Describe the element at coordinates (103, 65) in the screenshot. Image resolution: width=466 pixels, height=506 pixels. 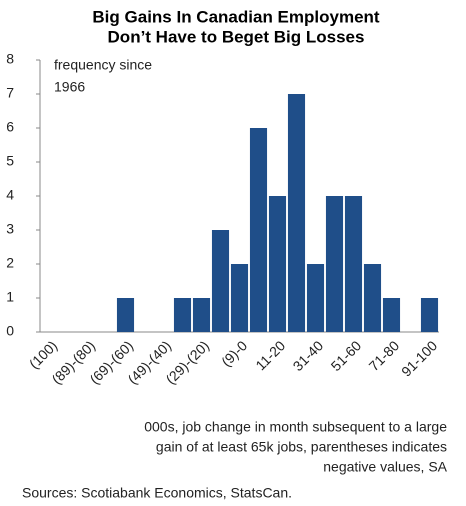
I see `y-axis-label: frequency since` at that location.